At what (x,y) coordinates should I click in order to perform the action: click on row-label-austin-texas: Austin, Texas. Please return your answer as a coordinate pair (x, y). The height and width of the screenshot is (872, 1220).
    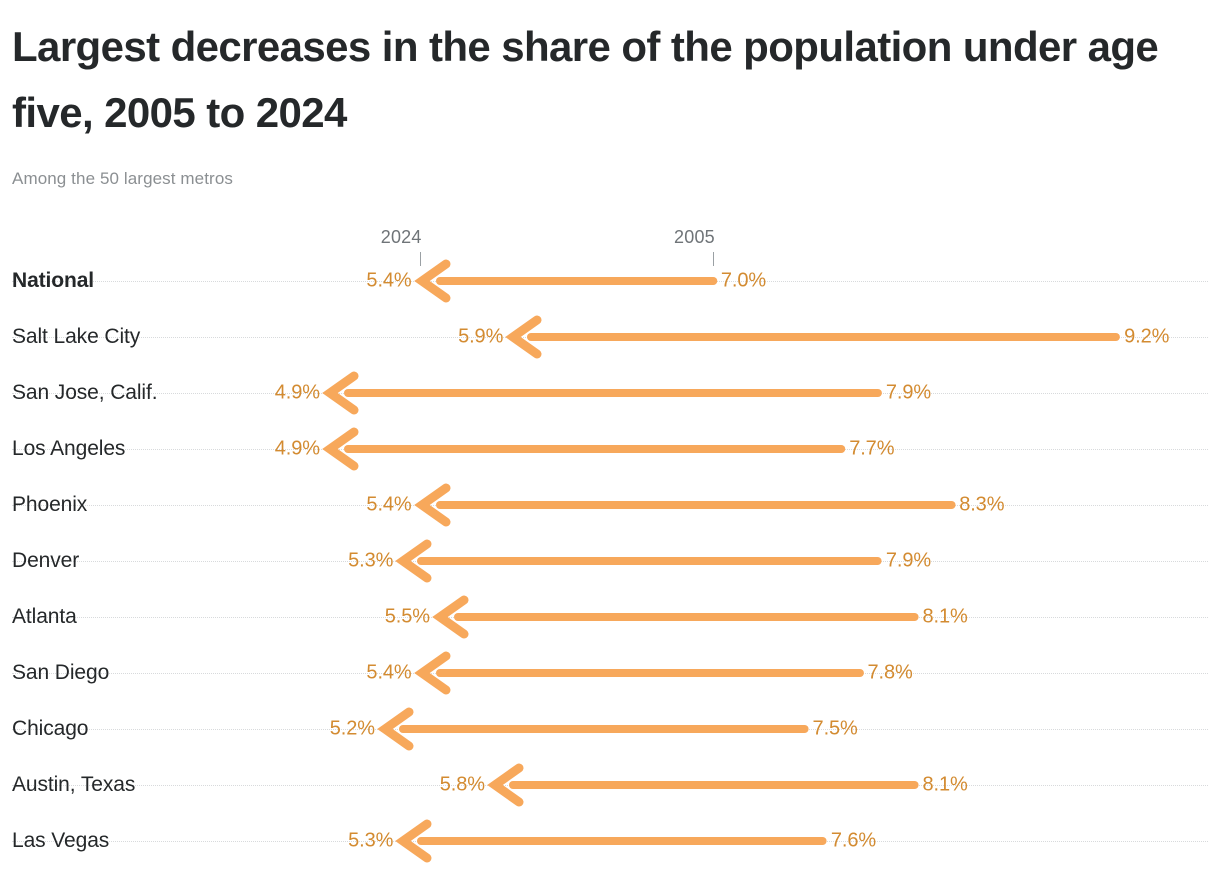
    Looking at the image, I should click on (74, 784).